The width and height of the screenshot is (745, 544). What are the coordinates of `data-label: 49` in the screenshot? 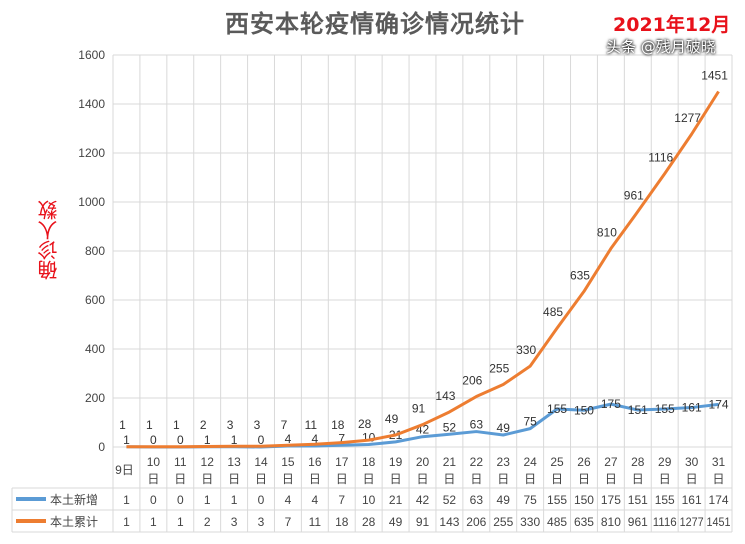 It's located at (392, 419).